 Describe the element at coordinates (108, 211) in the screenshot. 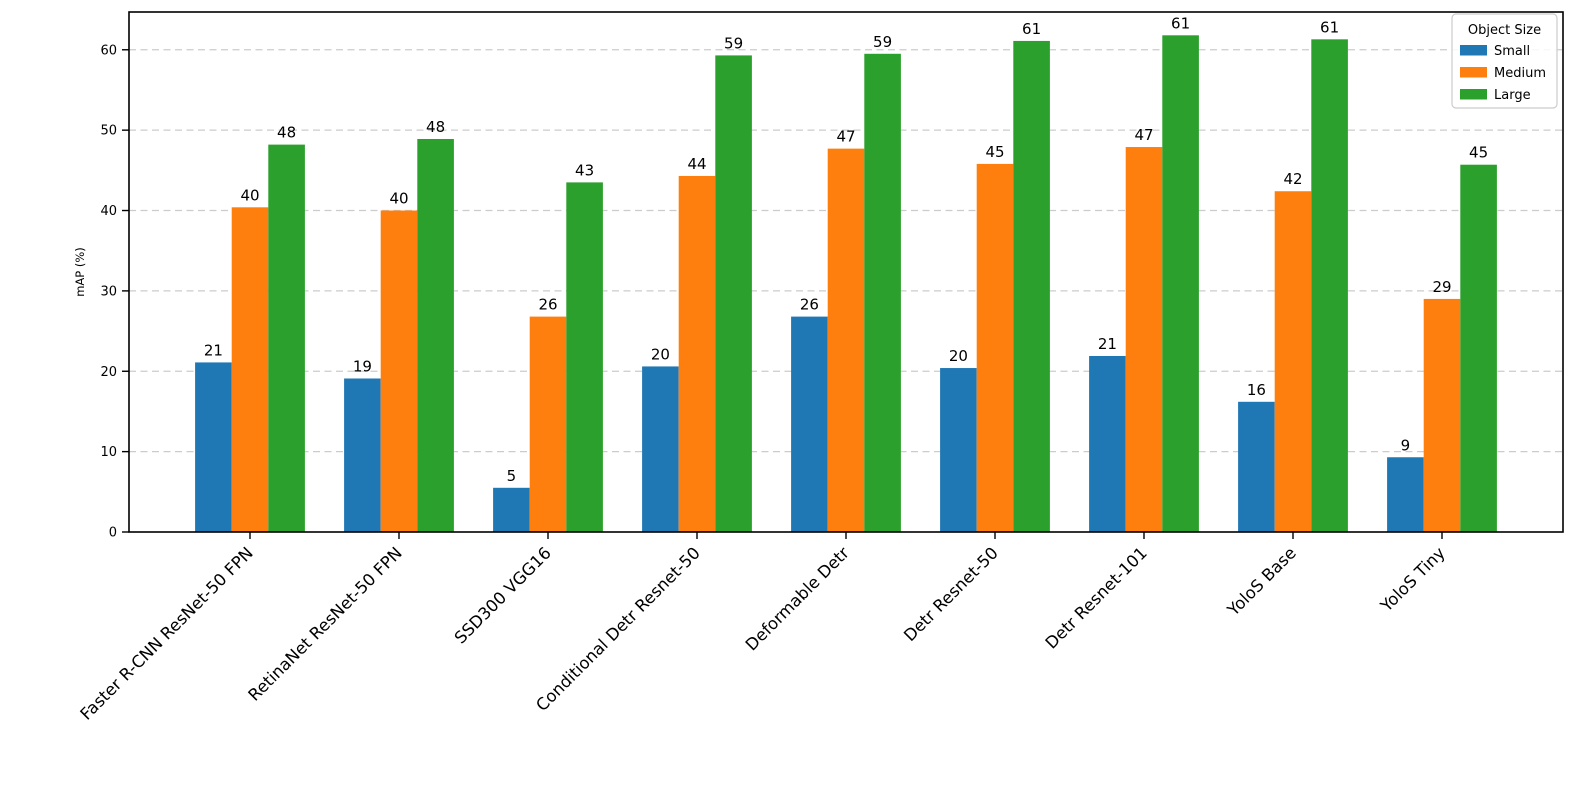

I see `y-tick-label-40: 40` at that location.